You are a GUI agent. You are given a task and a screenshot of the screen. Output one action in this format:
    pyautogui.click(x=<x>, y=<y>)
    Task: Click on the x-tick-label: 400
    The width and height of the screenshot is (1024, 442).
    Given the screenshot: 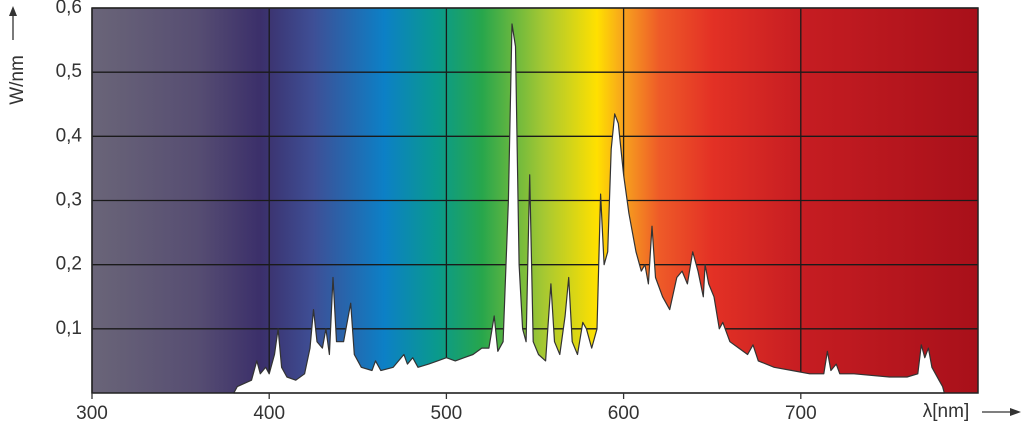 What is the action you would take?
    pyautogui.click(x=269, y=413)
    